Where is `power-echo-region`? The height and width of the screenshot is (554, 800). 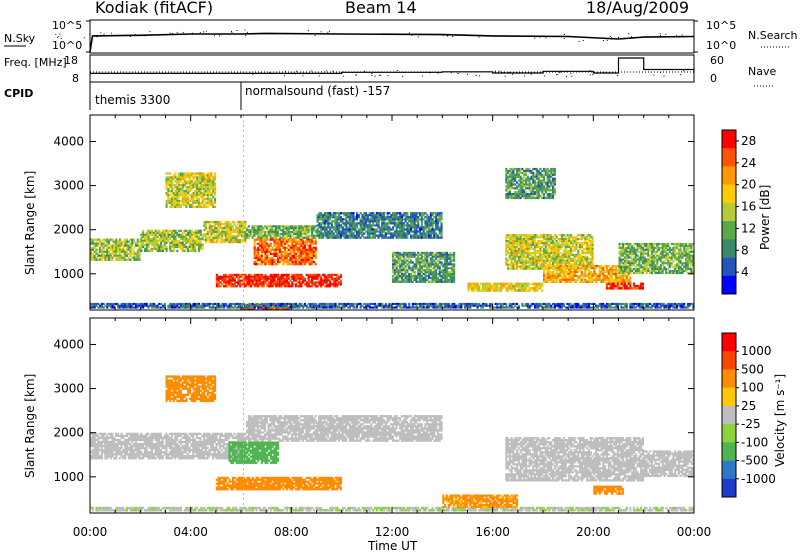
power-echo-region is located at coordinates (424, 267).